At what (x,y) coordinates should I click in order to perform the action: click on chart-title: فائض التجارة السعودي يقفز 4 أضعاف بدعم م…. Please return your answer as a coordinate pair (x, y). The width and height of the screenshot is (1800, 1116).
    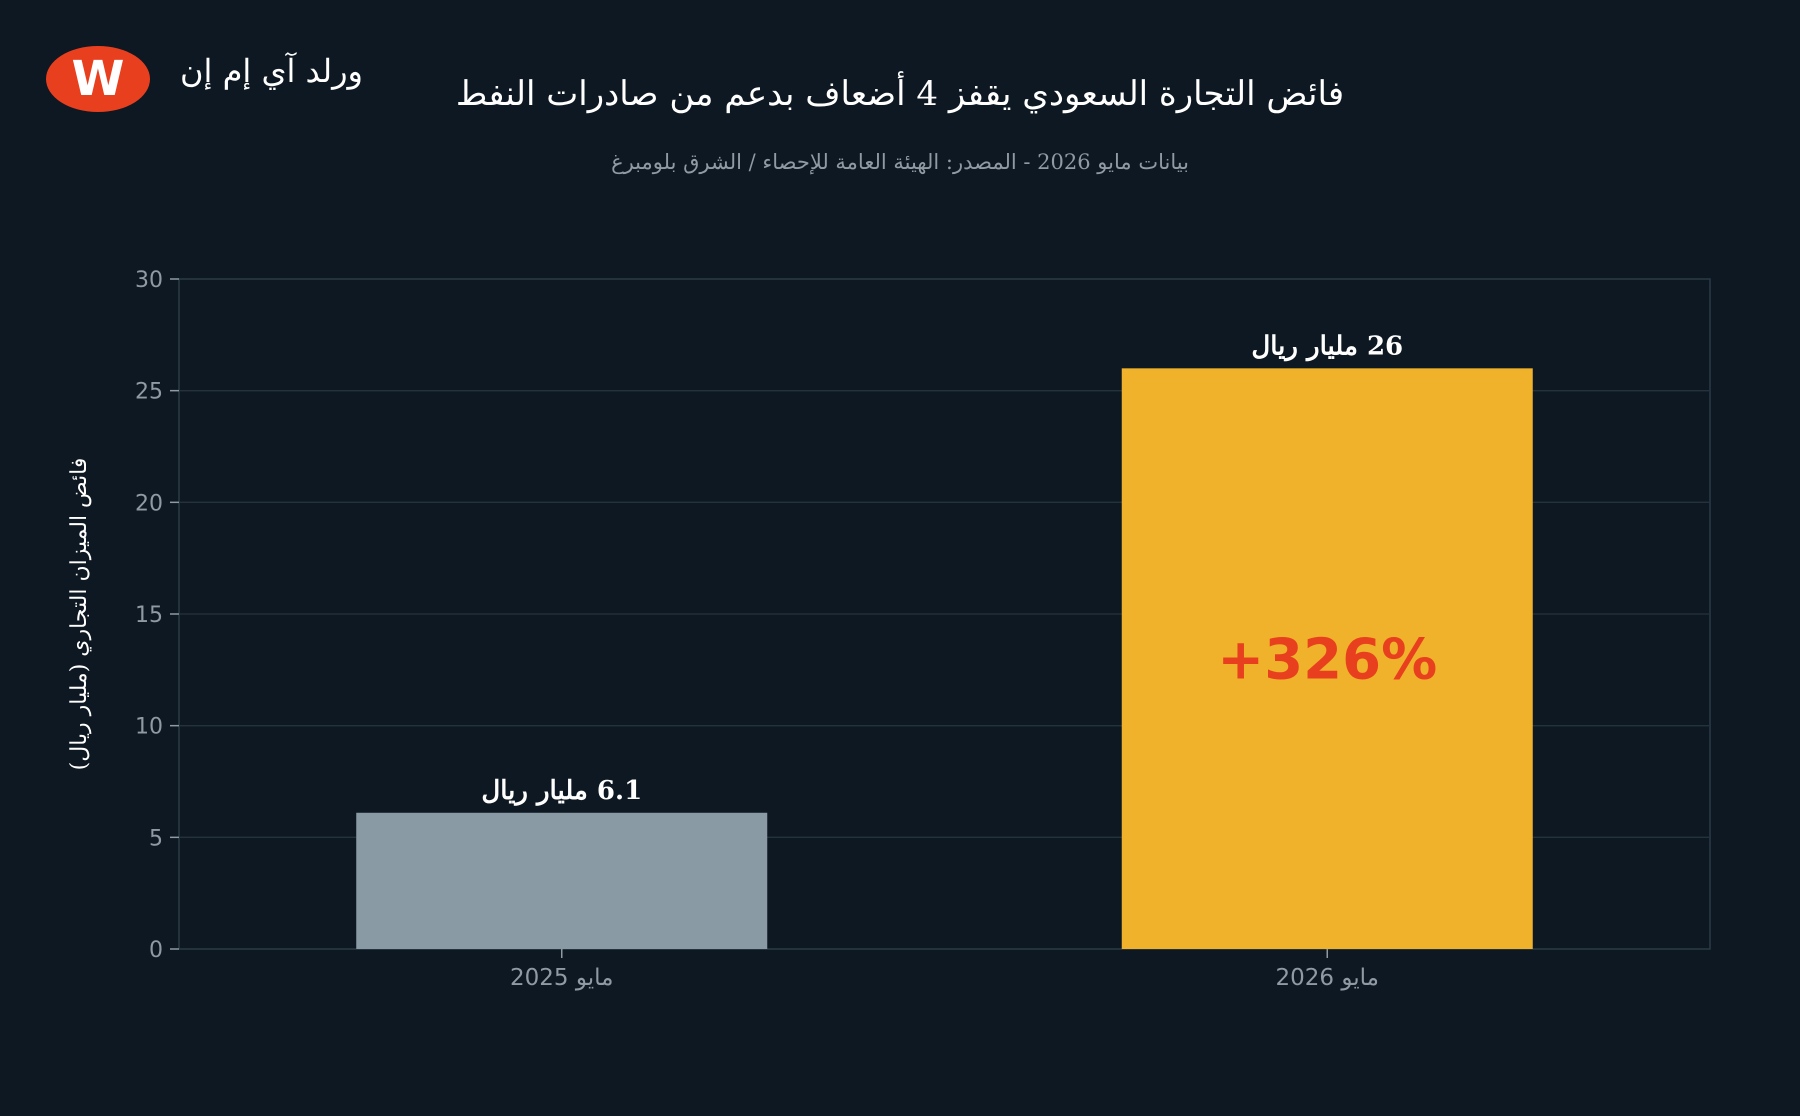
    Looking at the image, I should click on (900, 94).